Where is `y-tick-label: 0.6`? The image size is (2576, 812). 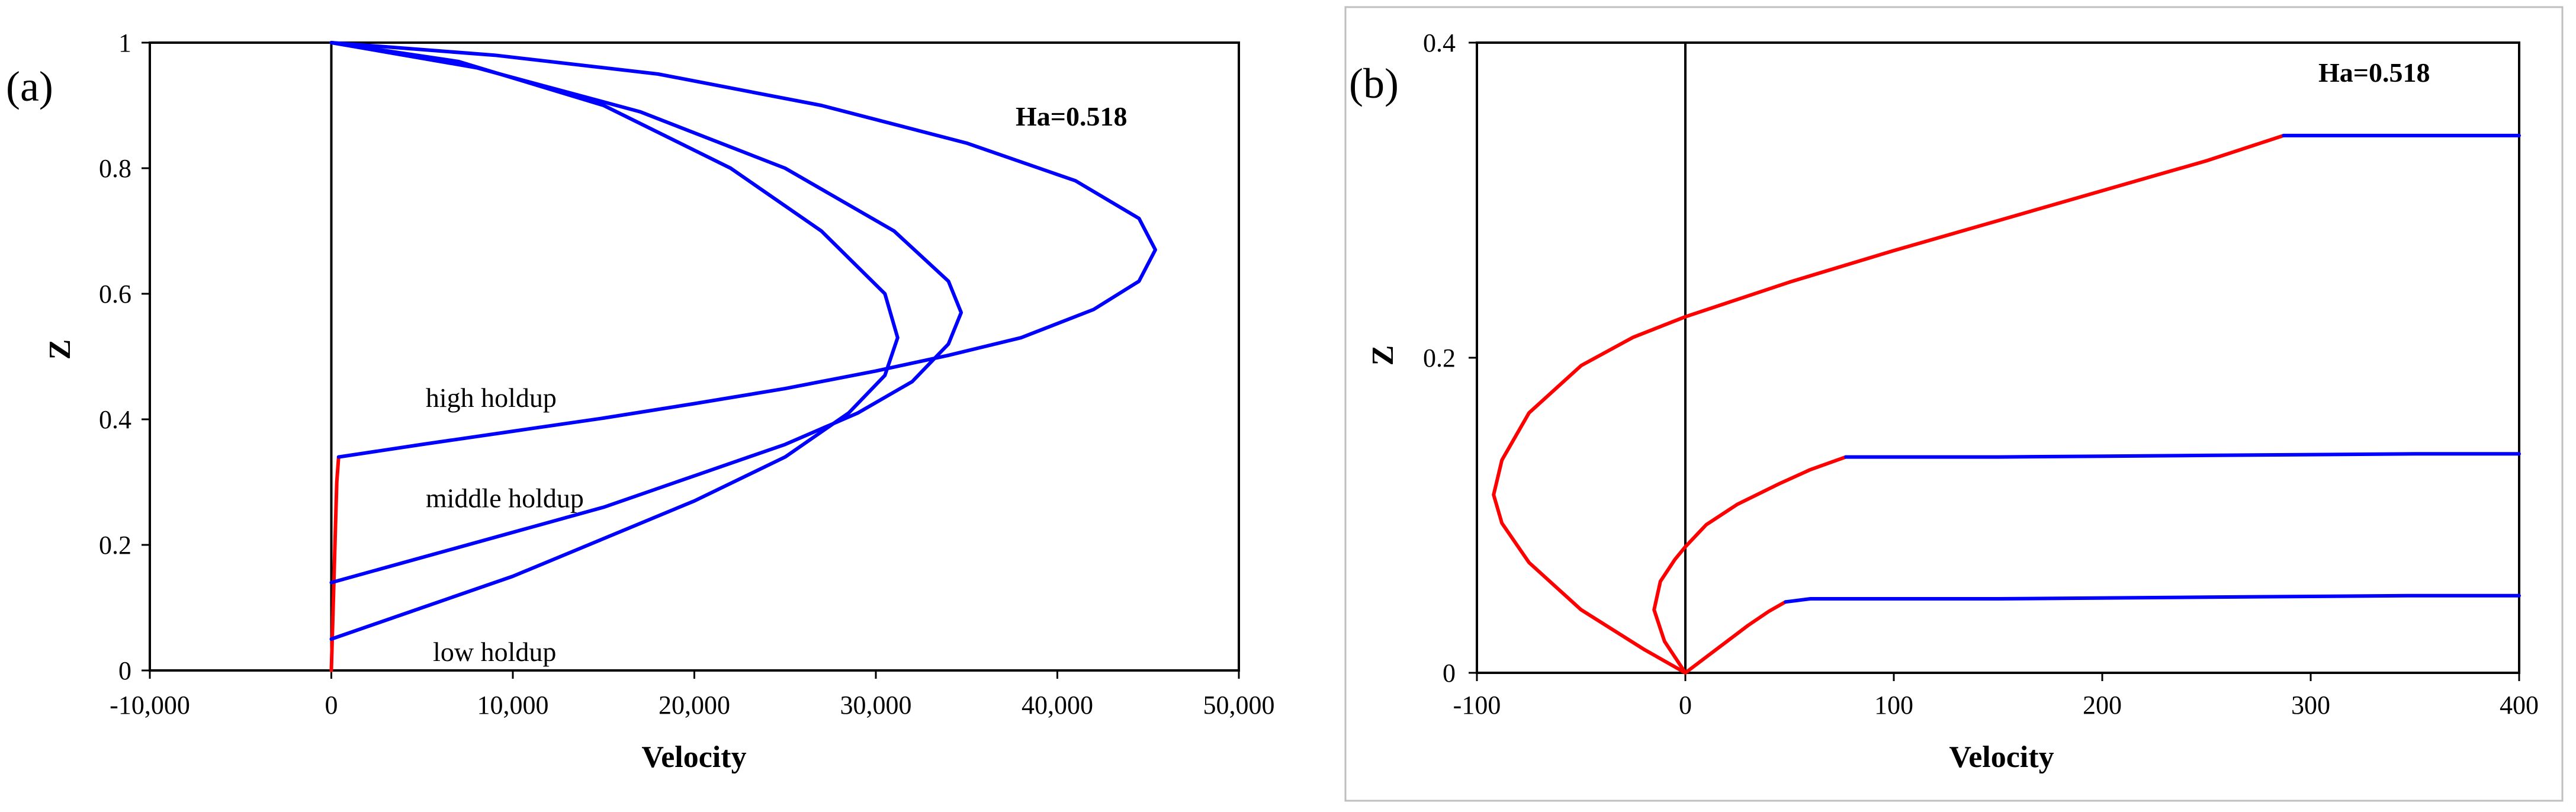
y-tick-label: 0.6 is located at coordinates (115, 294).